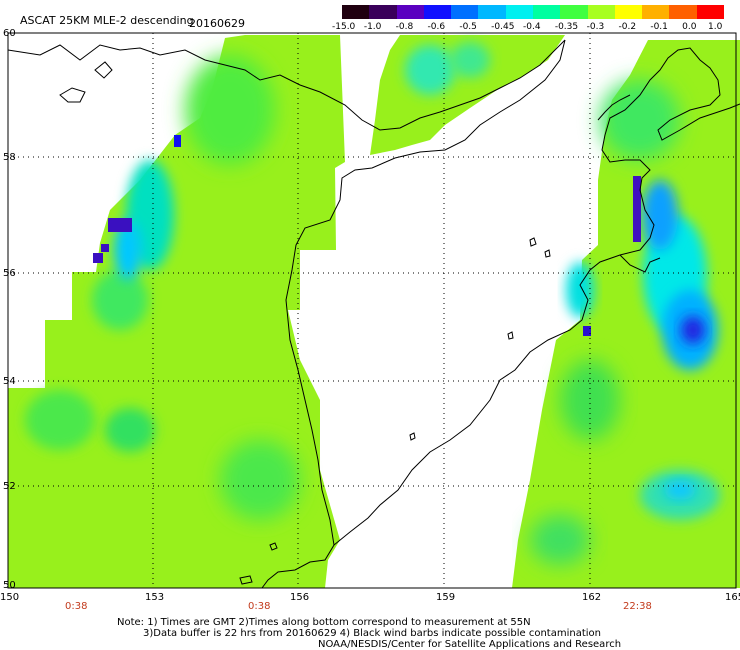  Describe the element at coordinates (404, 27) in the screenshot. I see `colorbar-label: -0.8` at that location.